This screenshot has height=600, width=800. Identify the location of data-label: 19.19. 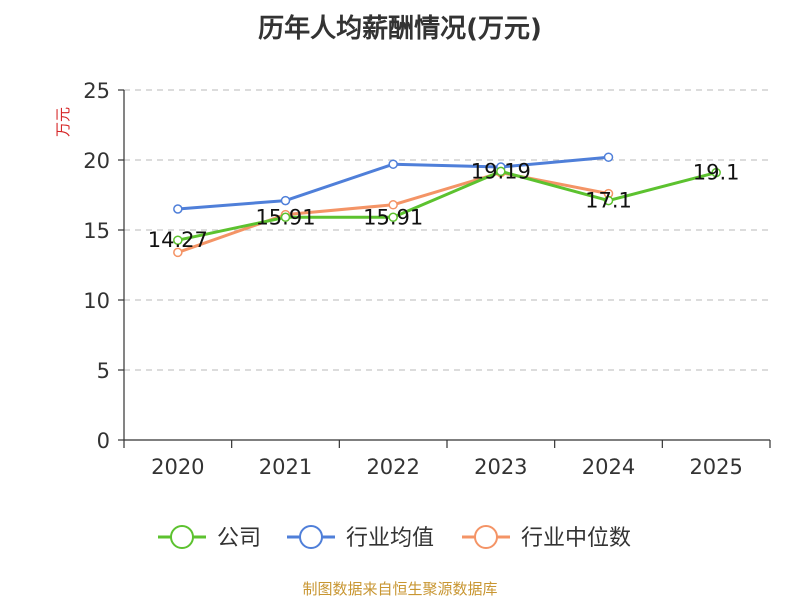
(501, 171).